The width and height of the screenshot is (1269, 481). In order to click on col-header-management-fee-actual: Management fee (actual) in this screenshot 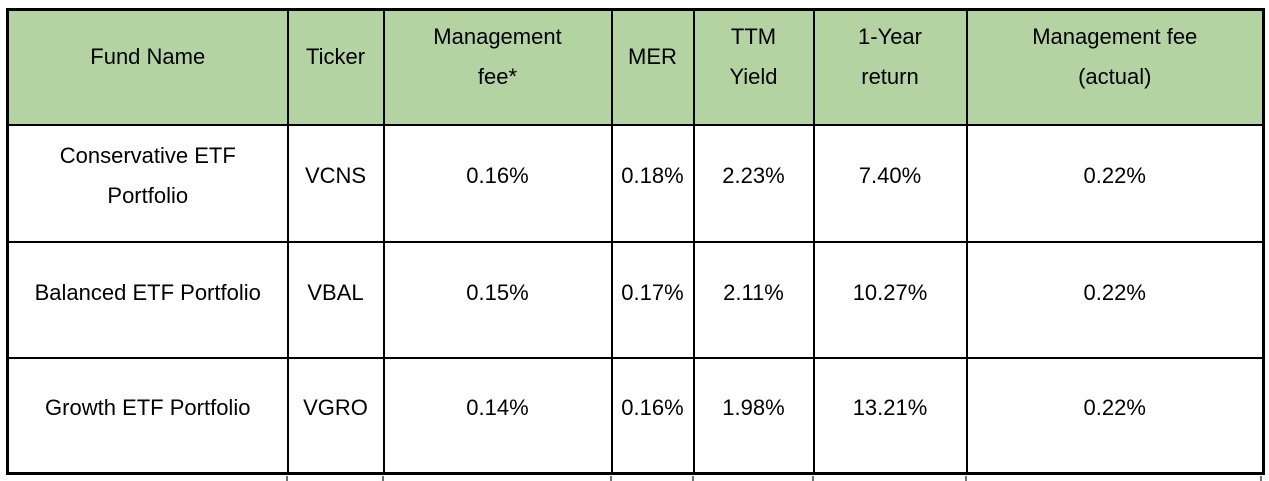, I will do `click(1115, 67)`.